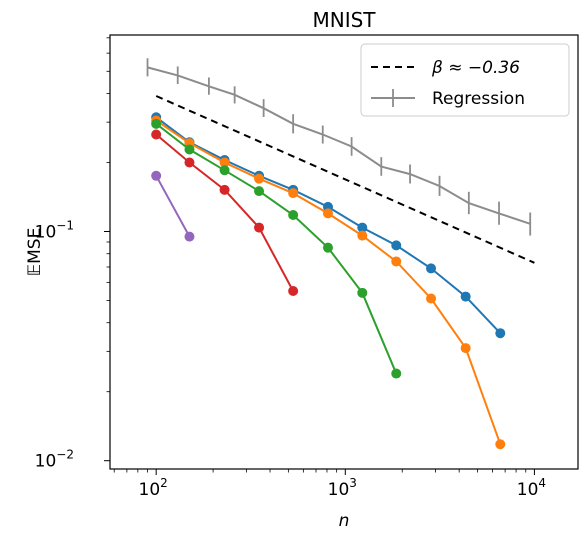 This screenshot has height=539, width=588. I want to click on legend: β ≈ −0.36 Regression, so click(465, 80).